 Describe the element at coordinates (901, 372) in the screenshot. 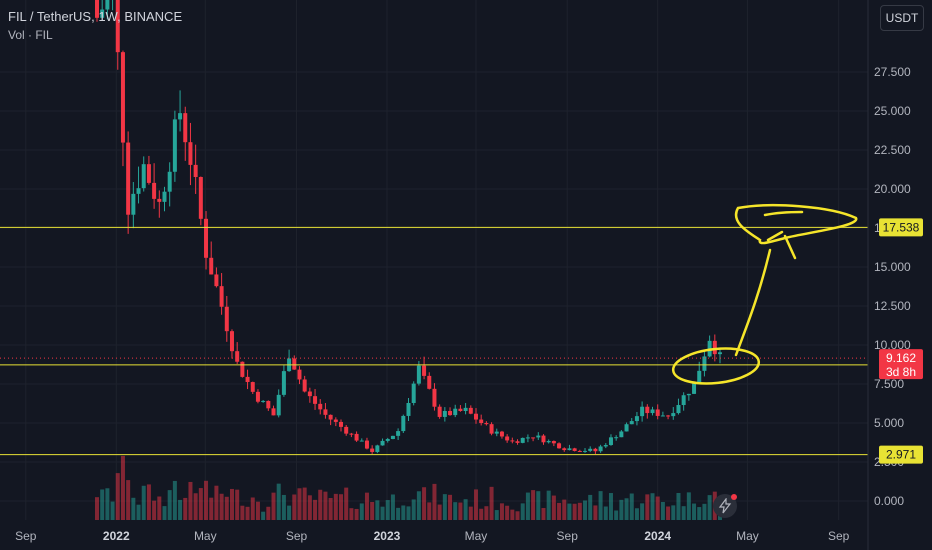

I see `countdown-label: 3d 8h` at that location.